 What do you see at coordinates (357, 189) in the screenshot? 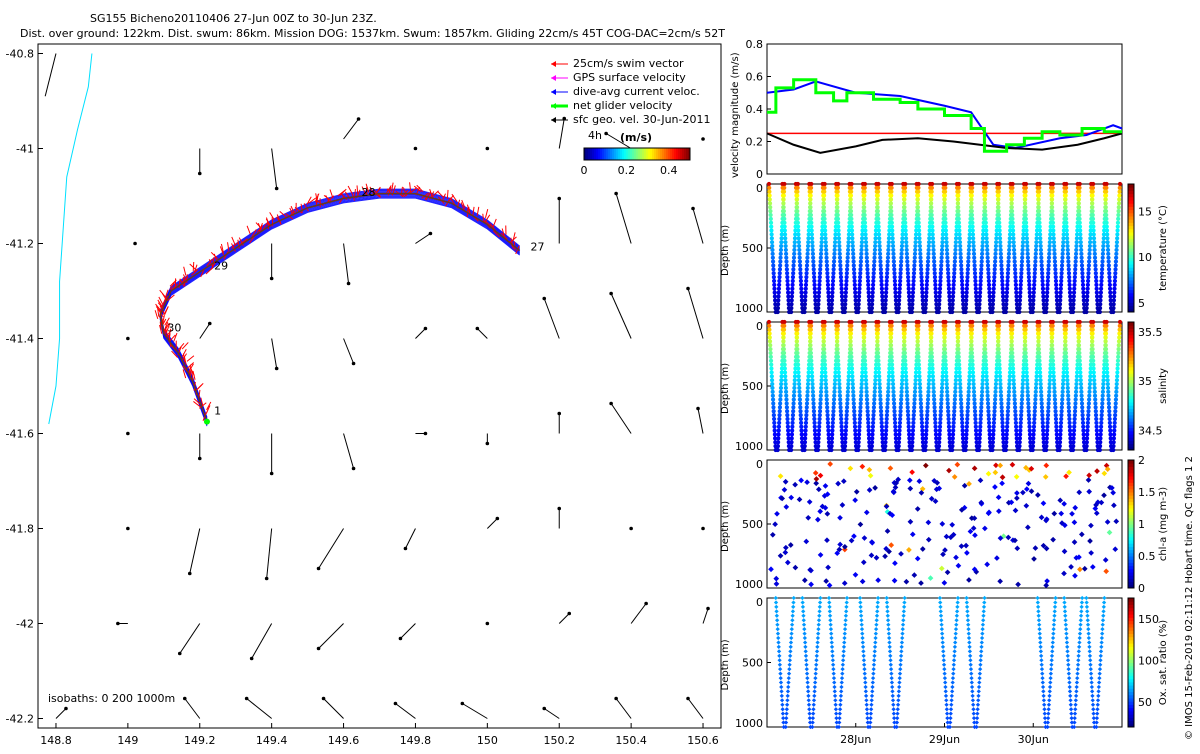
I see `swim-vector` at bounding box center [357, 189].